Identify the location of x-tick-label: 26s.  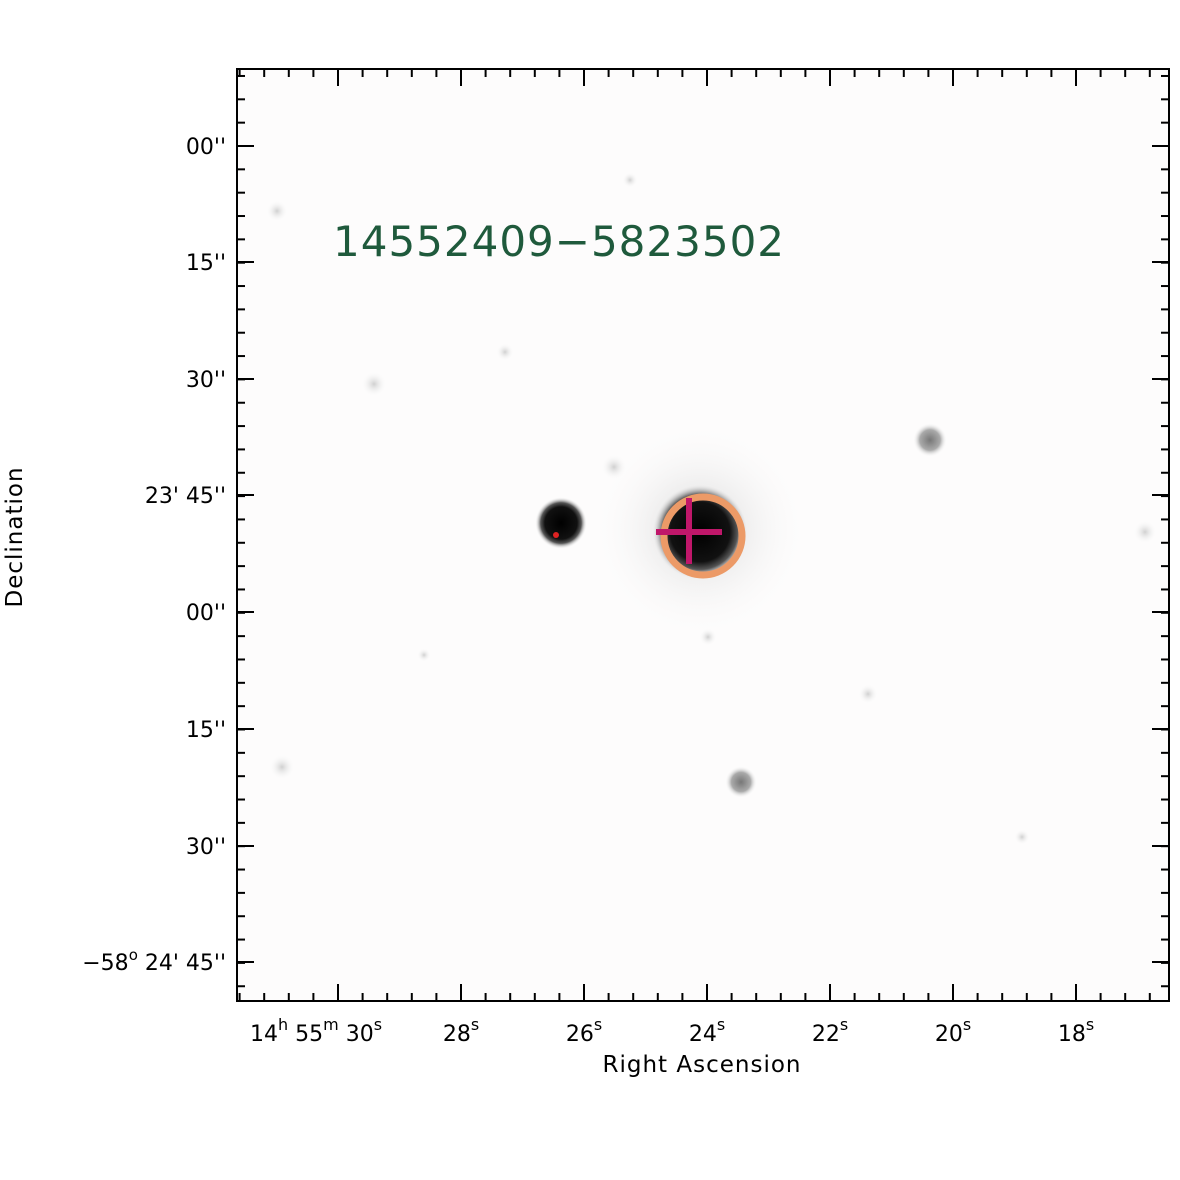
(584, 1031).